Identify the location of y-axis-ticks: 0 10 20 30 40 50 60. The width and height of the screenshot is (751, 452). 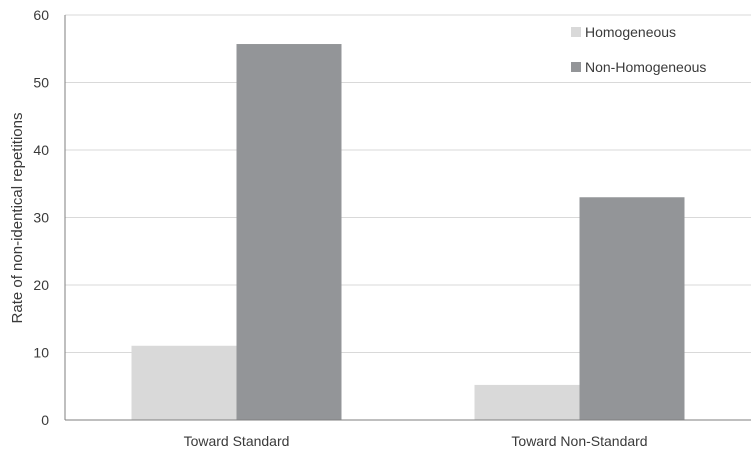
(41, 217).